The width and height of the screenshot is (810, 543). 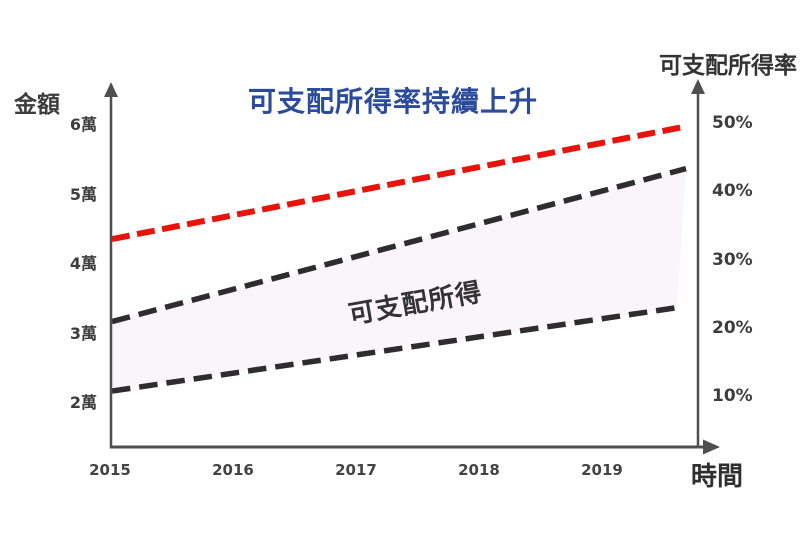 I want to click on left-axis-tick-label: 2萬, so click(x=83, y=402).